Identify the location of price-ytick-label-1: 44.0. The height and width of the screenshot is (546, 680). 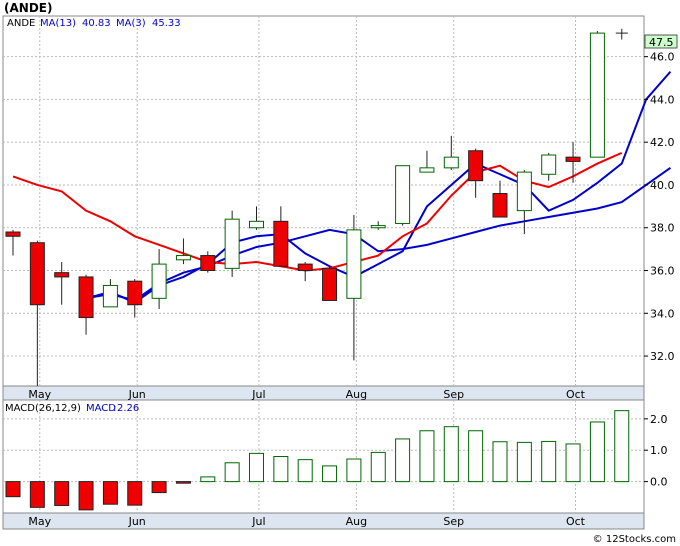
(662, 99).